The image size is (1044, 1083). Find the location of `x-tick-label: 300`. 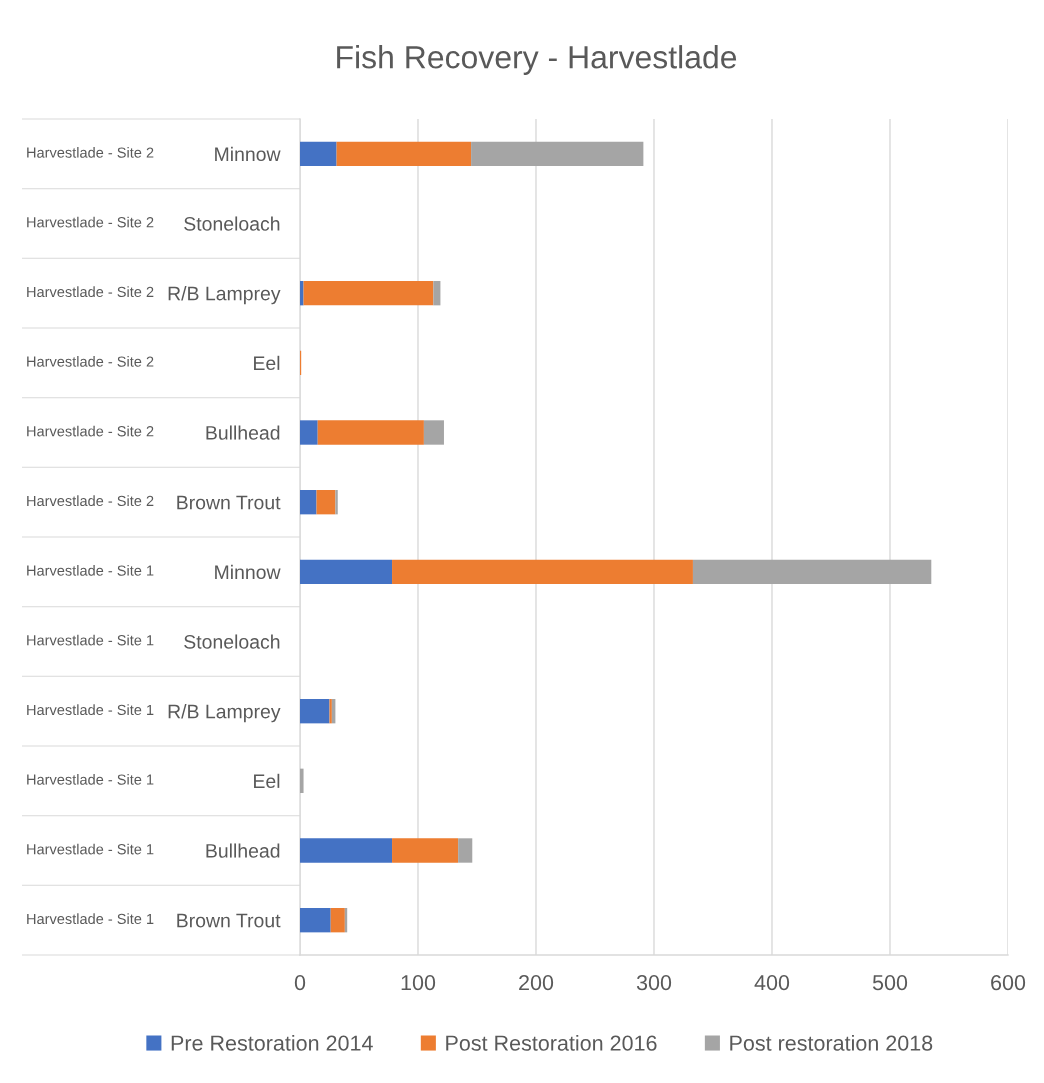

x-tick-label: 300 is located at coordinates (654, 983).